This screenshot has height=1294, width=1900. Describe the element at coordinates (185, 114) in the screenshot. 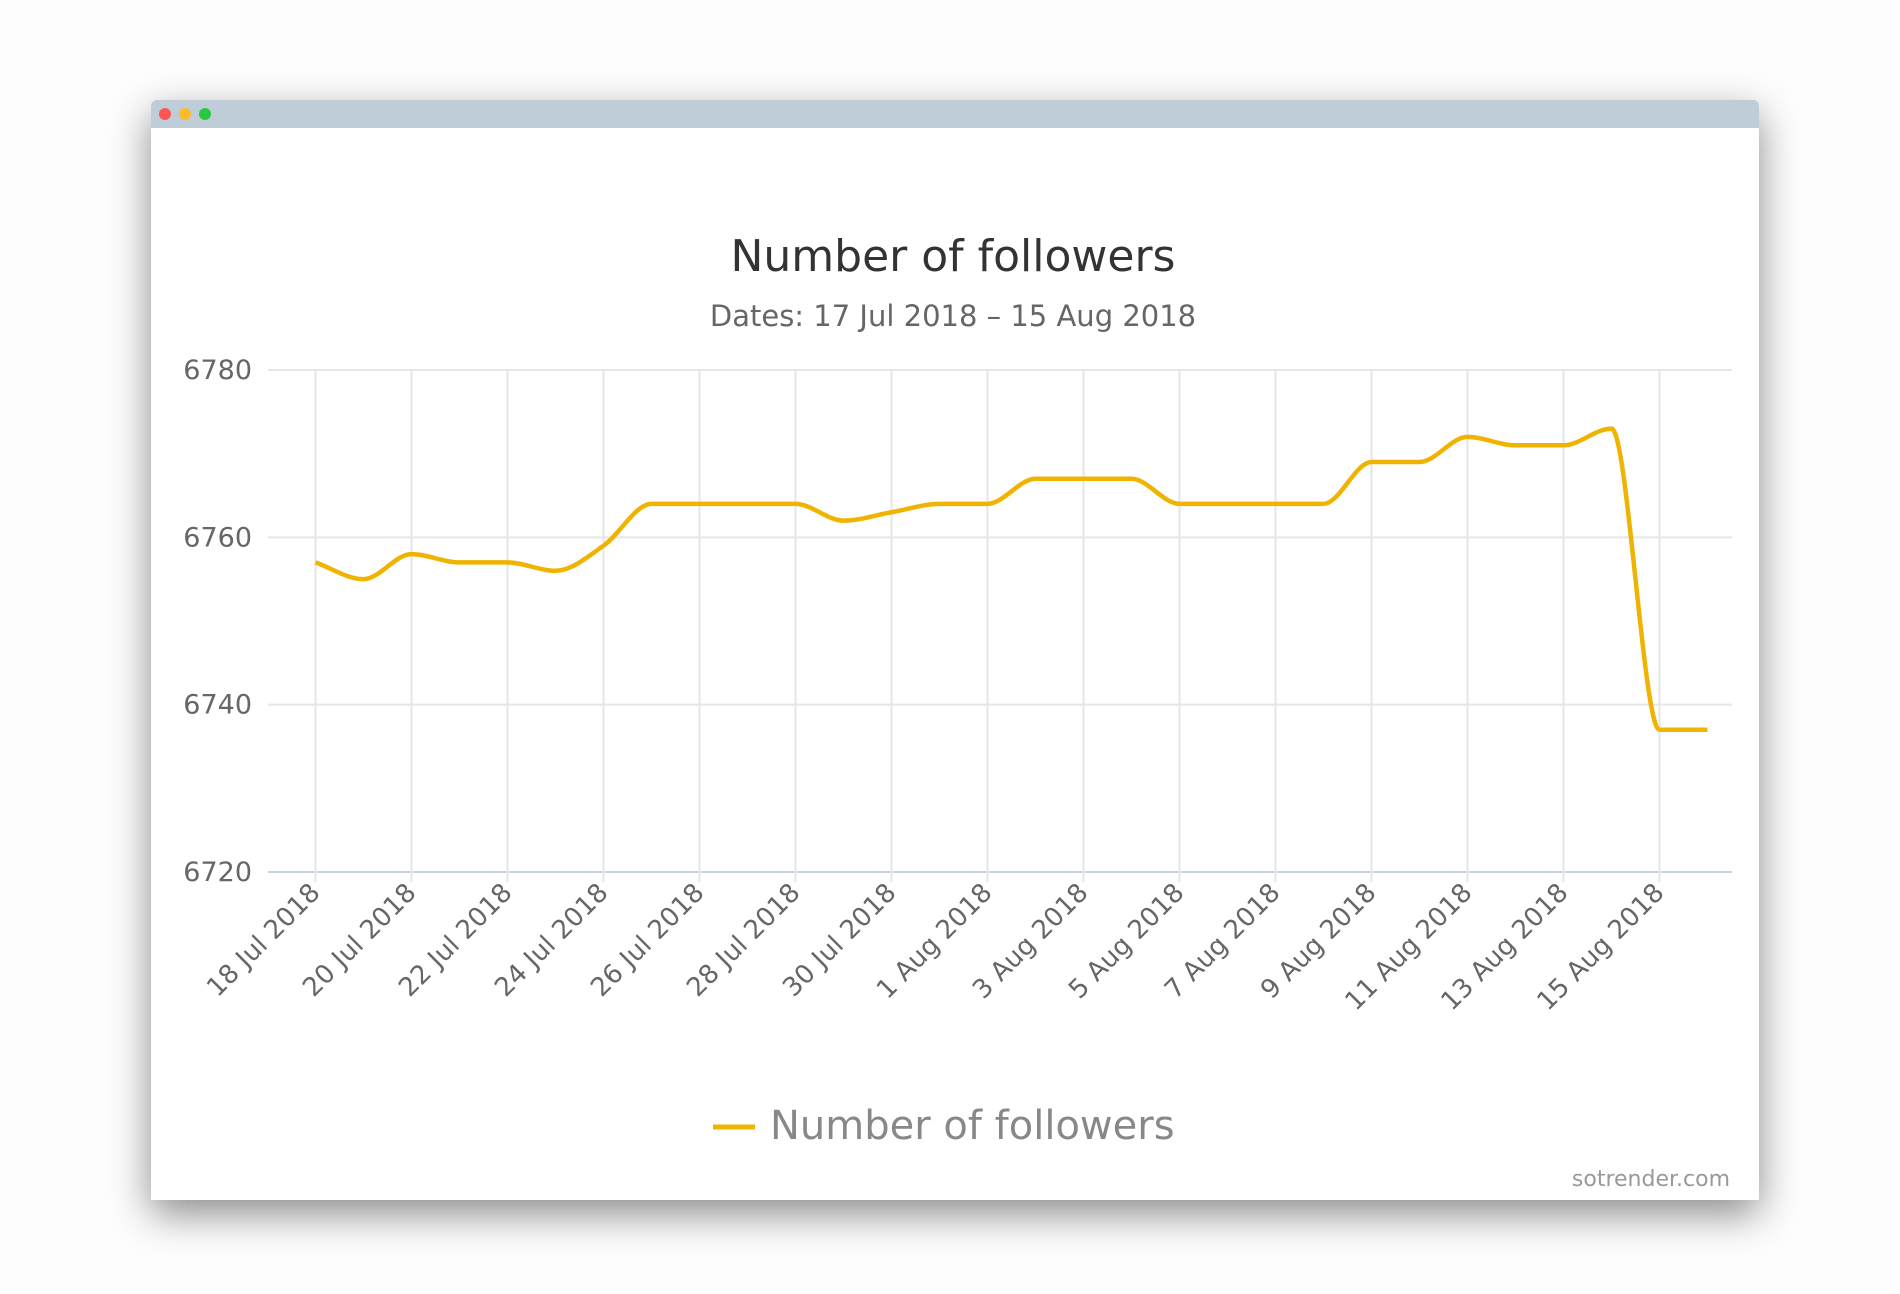

I see `minimize-window-button` at that location.